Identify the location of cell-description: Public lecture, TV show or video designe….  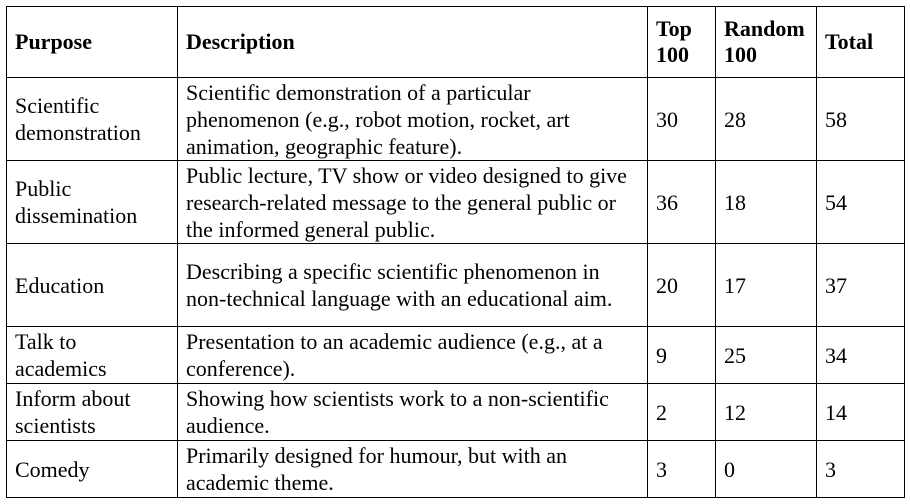
(412, 202).